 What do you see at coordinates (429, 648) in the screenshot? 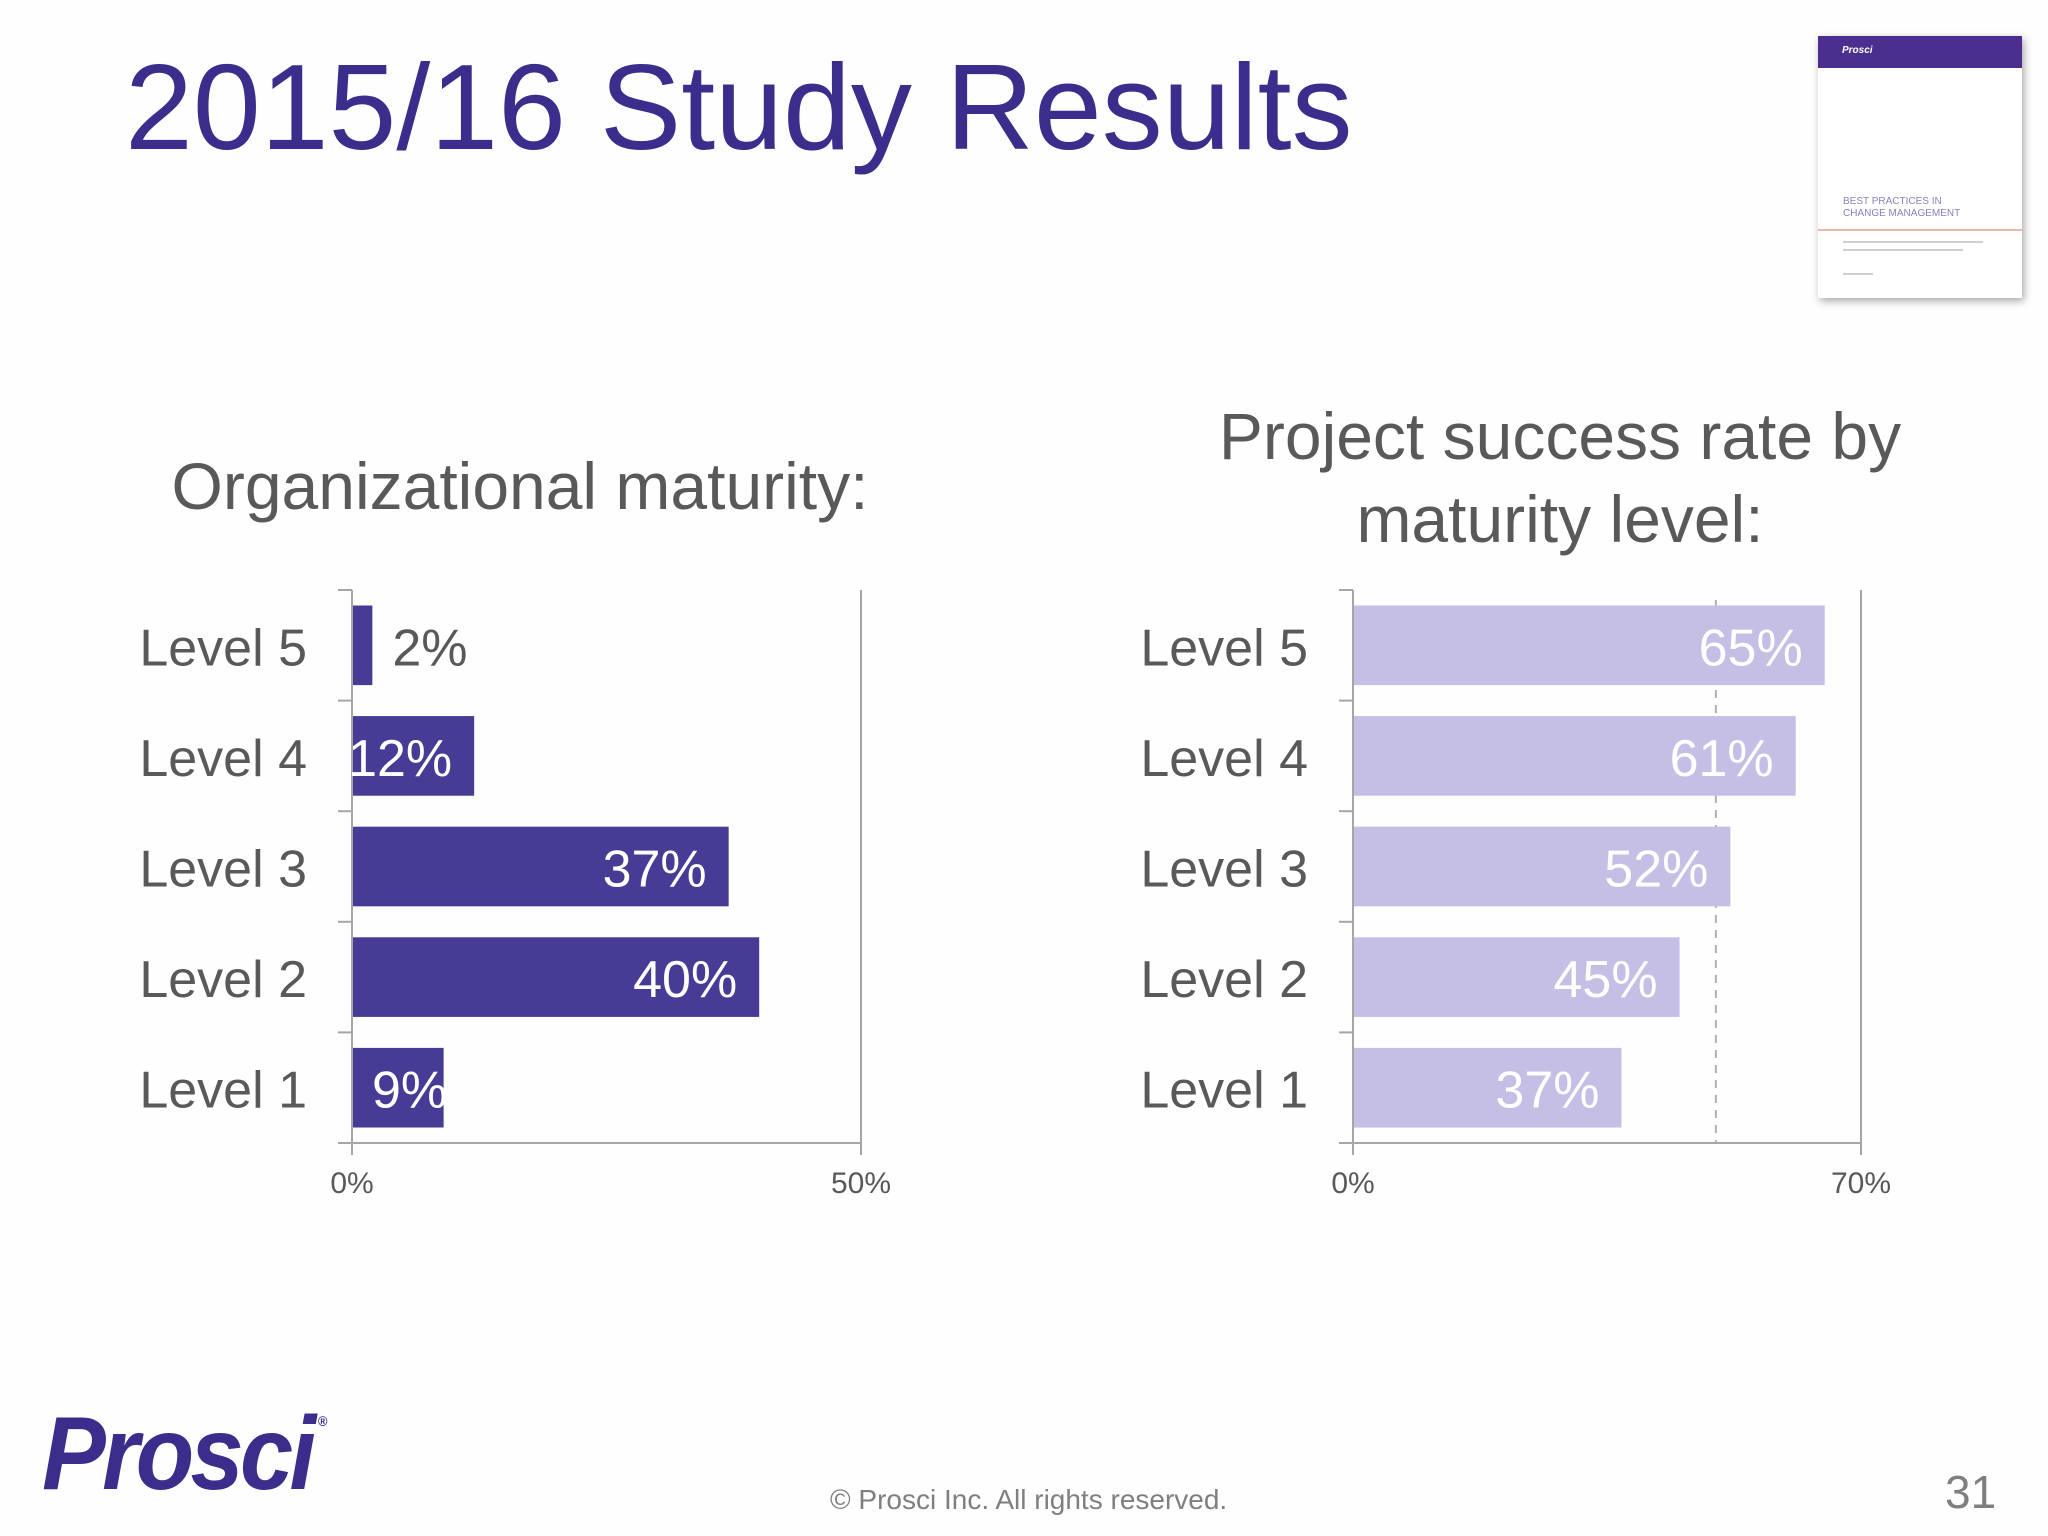
I see `data-label: 2%` at bounding box center [429, 648].